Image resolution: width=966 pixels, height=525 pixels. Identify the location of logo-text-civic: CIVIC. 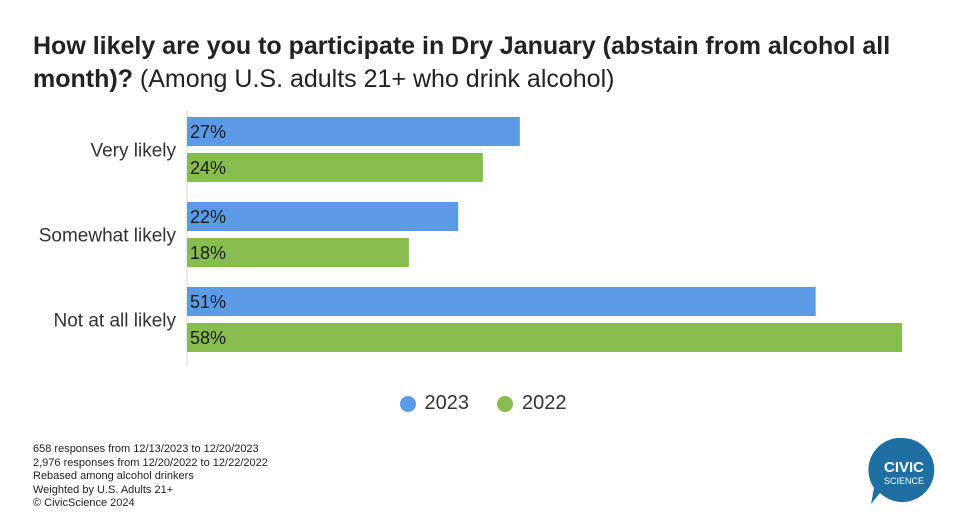
(904, 467).